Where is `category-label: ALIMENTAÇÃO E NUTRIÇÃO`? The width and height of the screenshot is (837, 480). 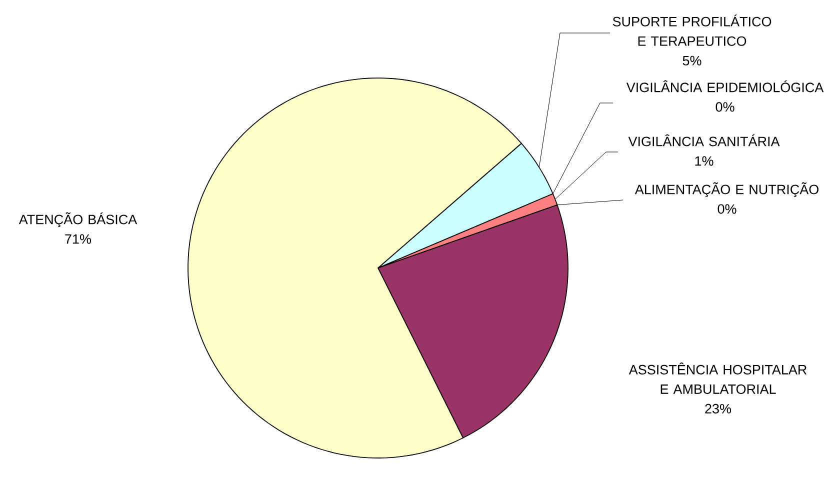
category-label: ALIMENTAÇÃO E NUTRIÇÃO is located at coordinates (726, 189).